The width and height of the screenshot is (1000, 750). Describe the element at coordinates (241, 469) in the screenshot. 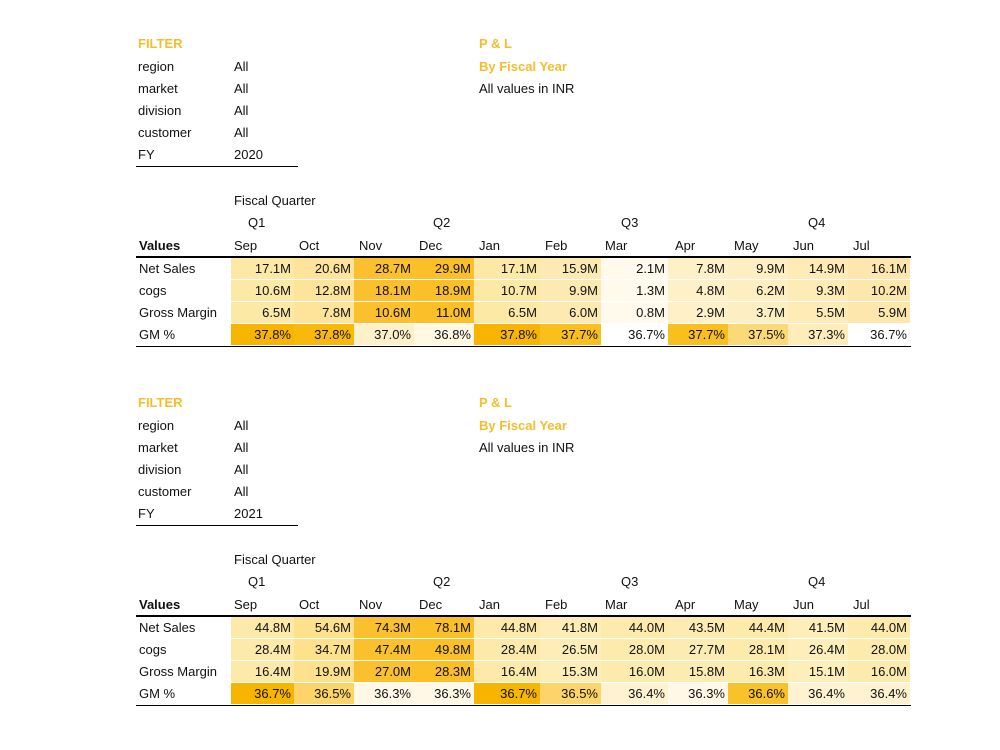

I see `filter-value-division: All` at that location.